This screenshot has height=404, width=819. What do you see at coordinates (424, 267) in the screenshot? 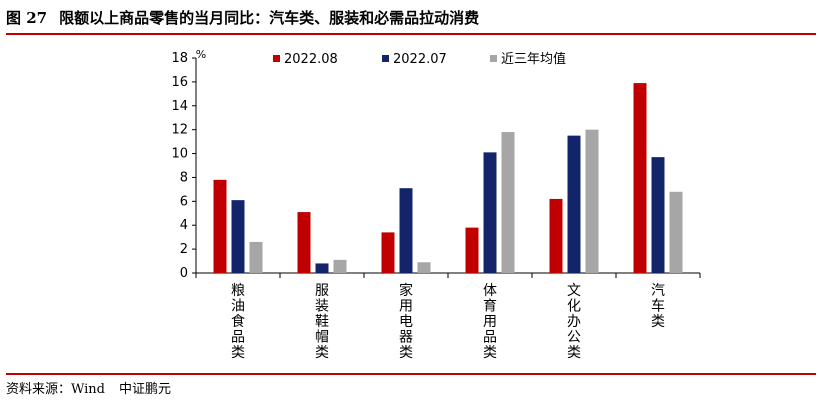
I see `bar-3-家用电器类` at bounding box center [424, 267].